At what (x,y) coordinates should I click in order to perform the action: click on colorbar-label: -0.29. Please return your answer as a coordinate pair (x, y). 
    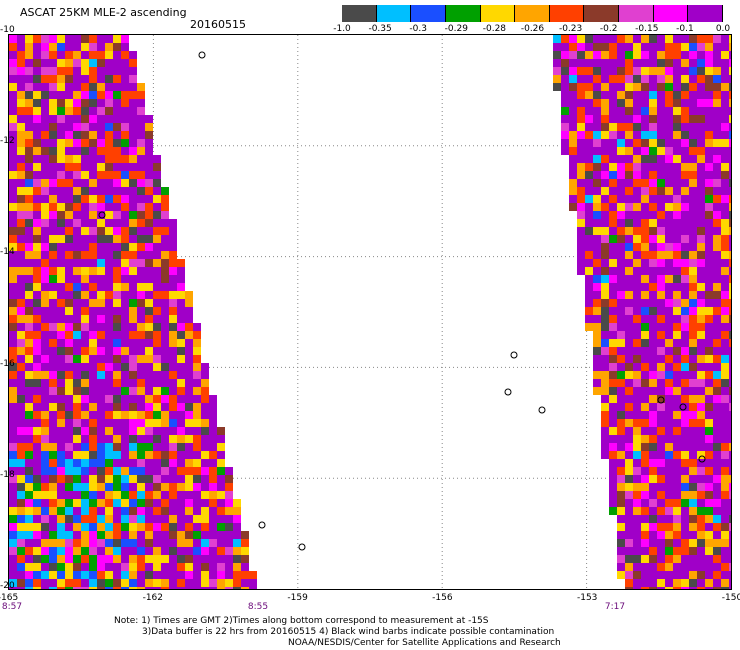
    Looking at the image, I should click on (456, 29).